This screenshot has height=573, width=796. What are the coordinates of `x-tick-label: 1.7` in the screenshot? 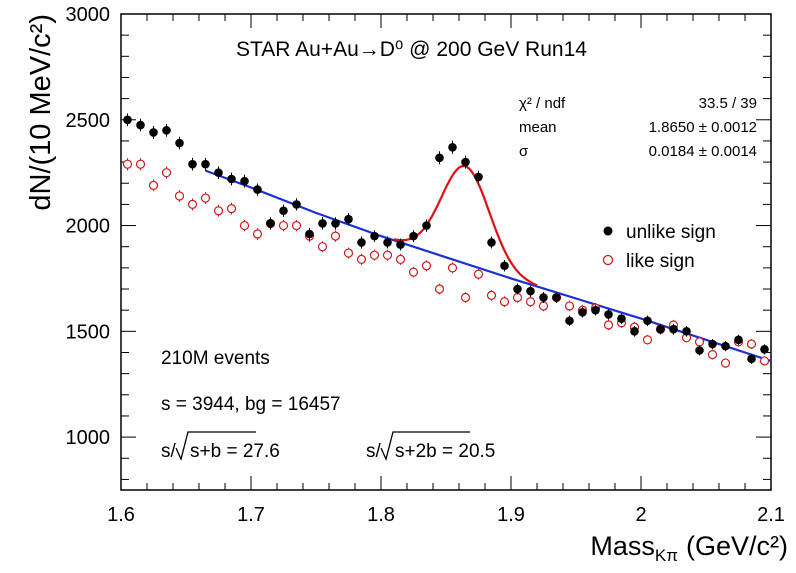 It's located at (251, 515).